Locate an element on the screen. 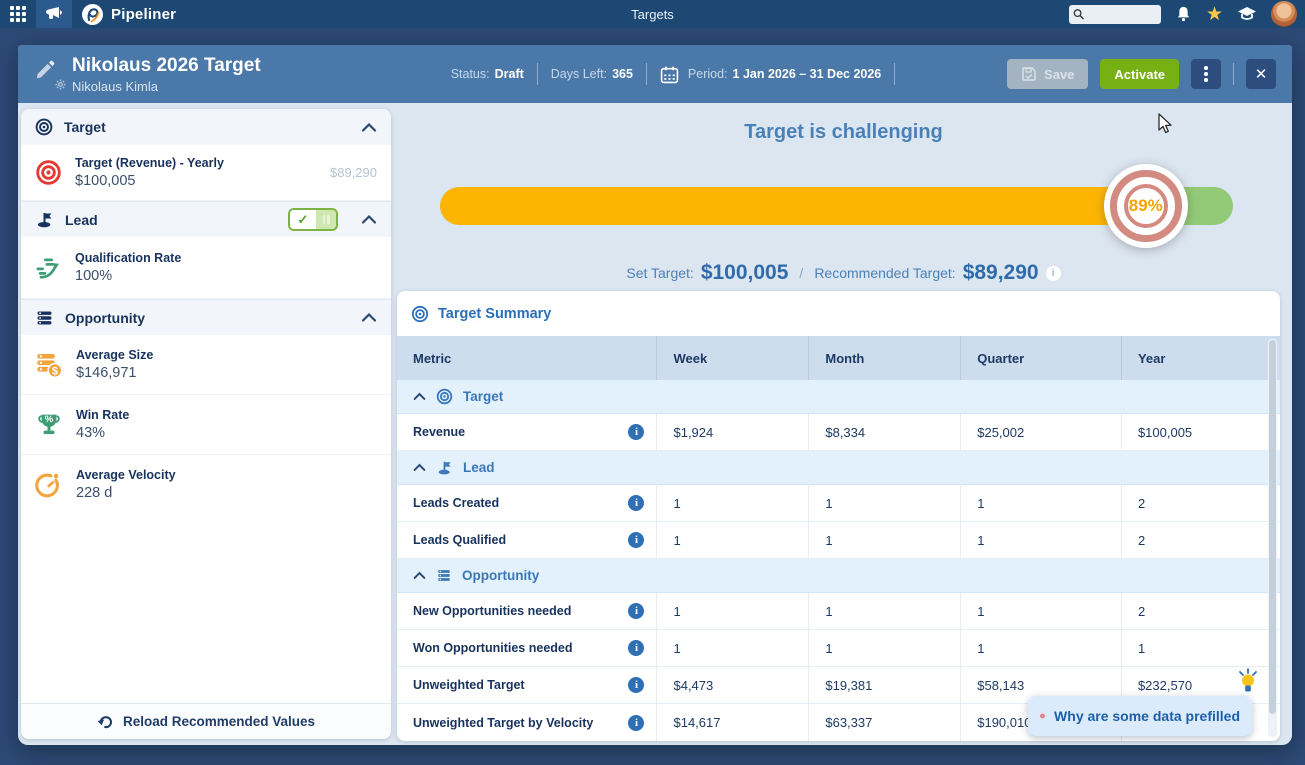 Image resolution: width=1305 pixels, height=765 pixels. lightbulb-icon is located at coordinates (1248, 680).